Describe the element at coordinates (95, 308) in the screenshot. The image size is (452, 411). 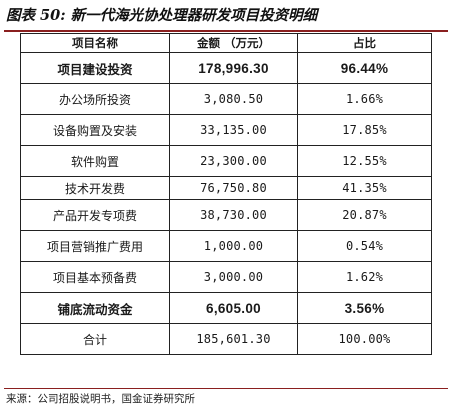
I see `row-name: 铺底流动资金` at that location.